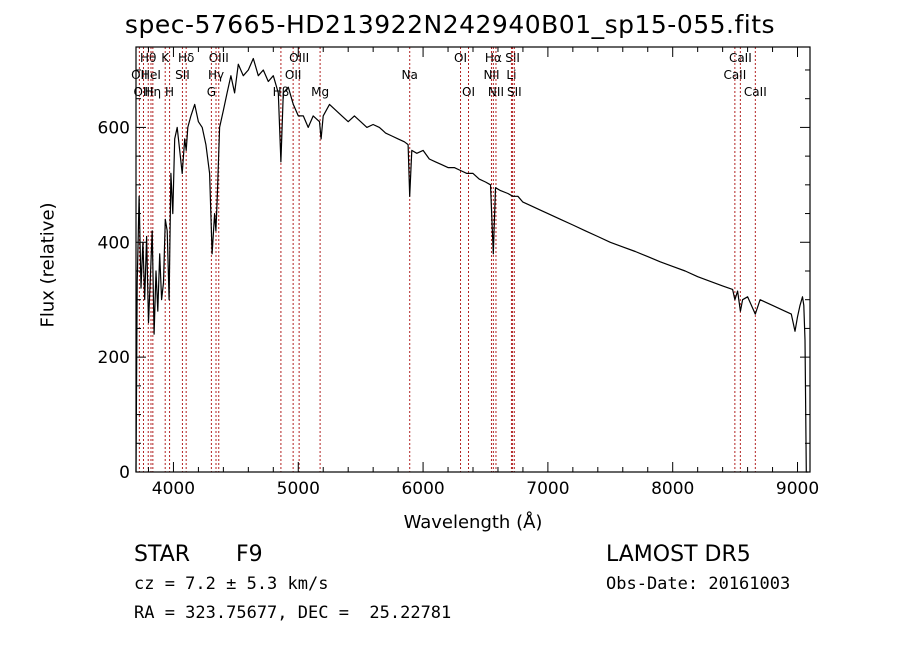 This screenshot has height=649, width=900. Describe the element at coordinates (162, 554) in the screenshot. I see `object-class: STAR` at that location.